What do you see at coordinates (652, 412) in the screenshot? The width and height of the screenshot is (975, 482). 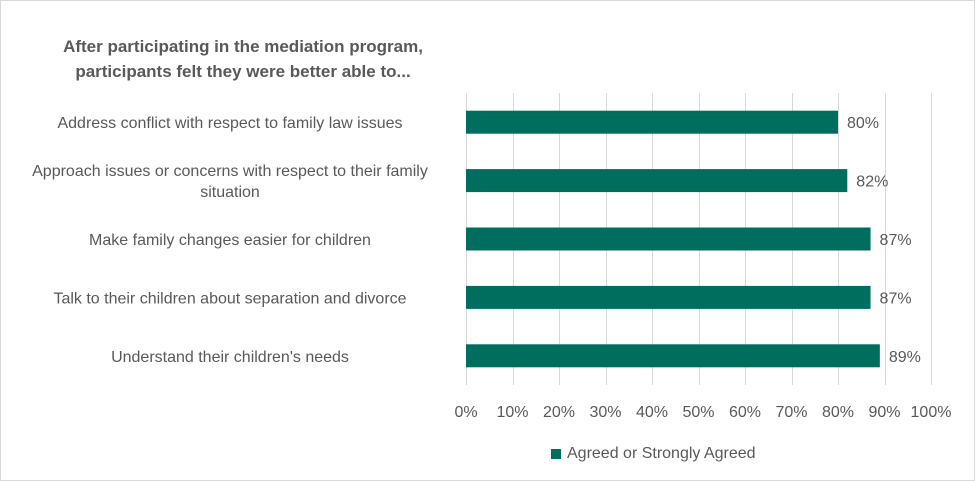 I see `x-tick-label: 40%` at bounding box center [652, 412].